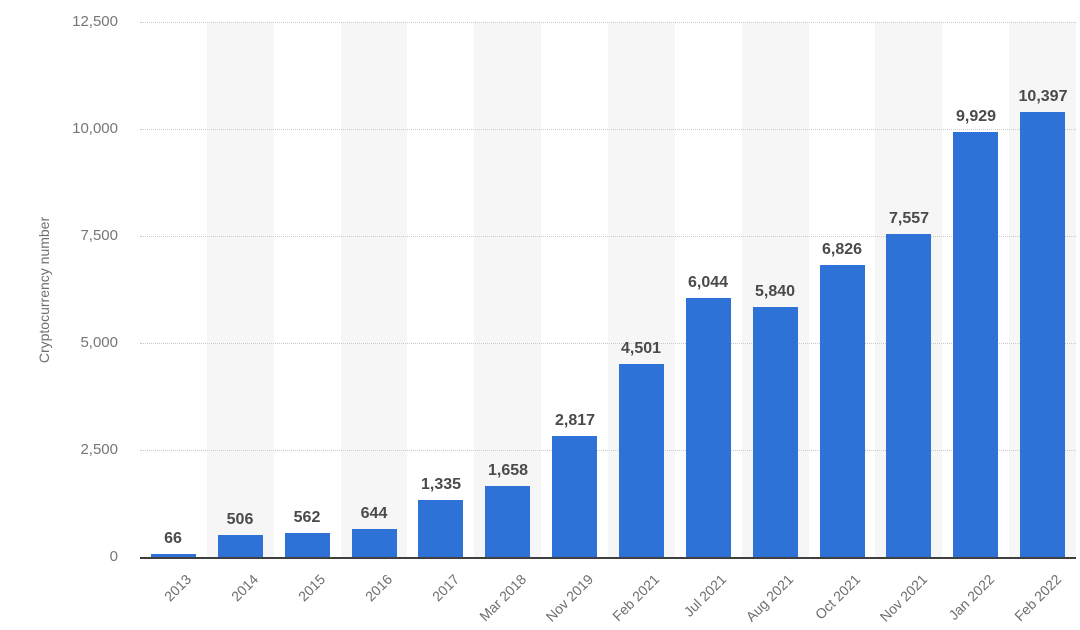 This screenshot has width=1080, height=630. Describe the element at coordinates (842, 411) in the screenshot. I see `bar-oct-2021` at that location.